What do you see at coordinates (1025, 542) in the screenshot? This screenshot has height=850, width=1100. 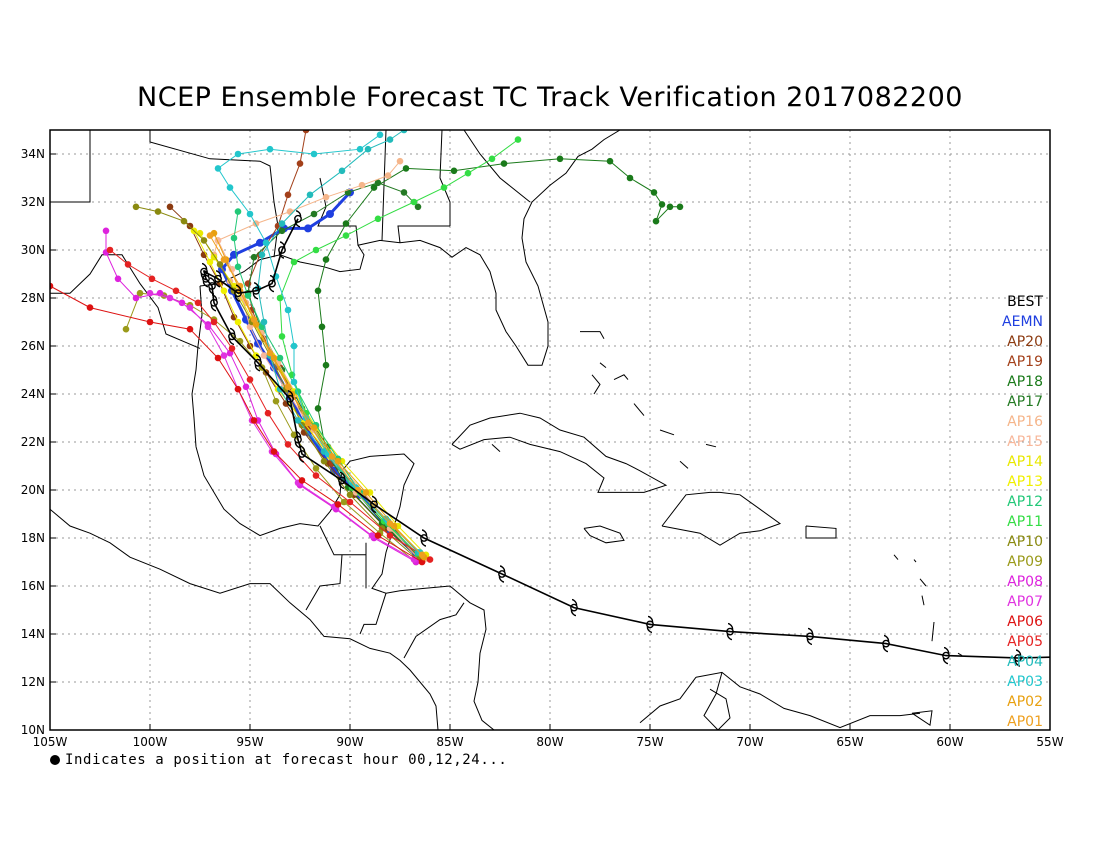 I see `legend-entry-ap10: AP10` at bounding box center [1025, 542].